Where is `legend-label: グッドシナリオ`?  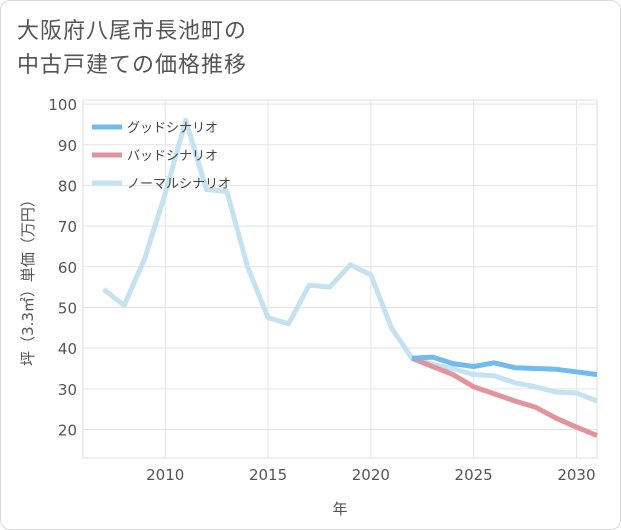 legend-label: グッドシナリオ is located at coordinates (172, 128).